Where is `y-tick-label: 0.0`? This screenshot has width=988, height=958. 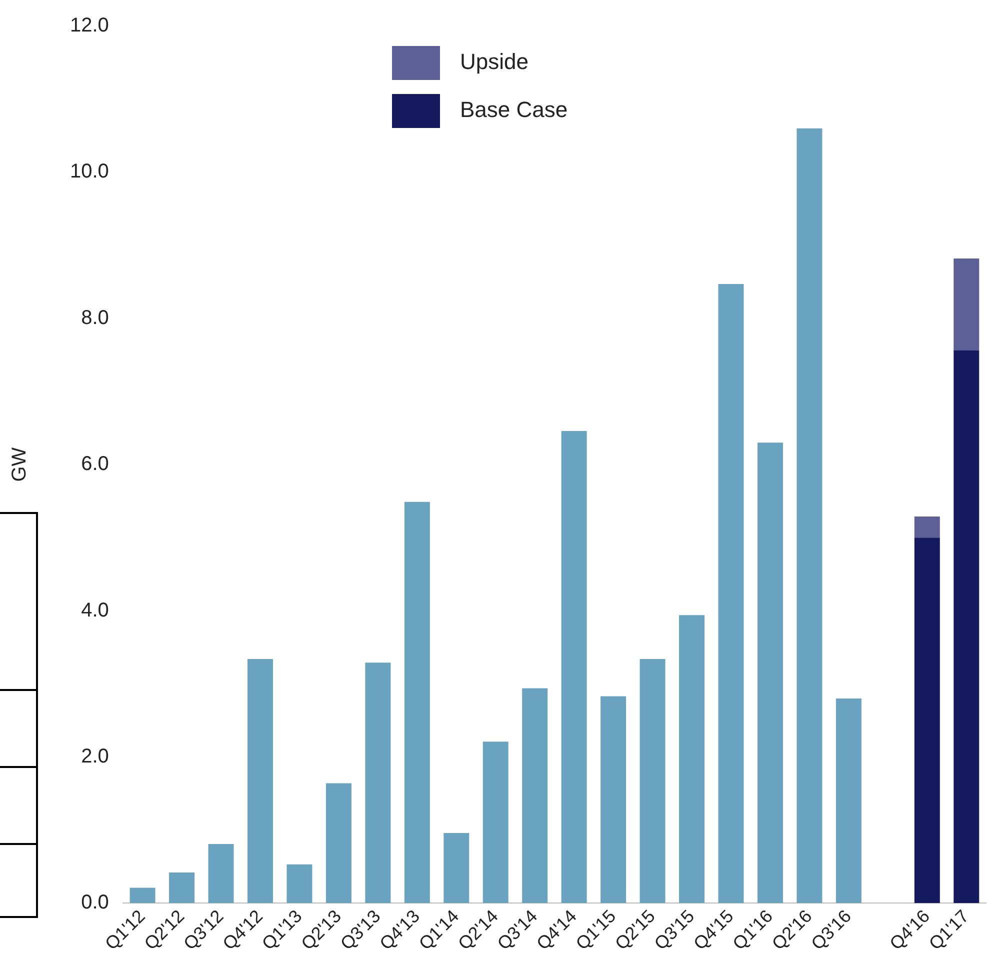
y-tick-label: 0.0 is located at coordinates (95, 903).